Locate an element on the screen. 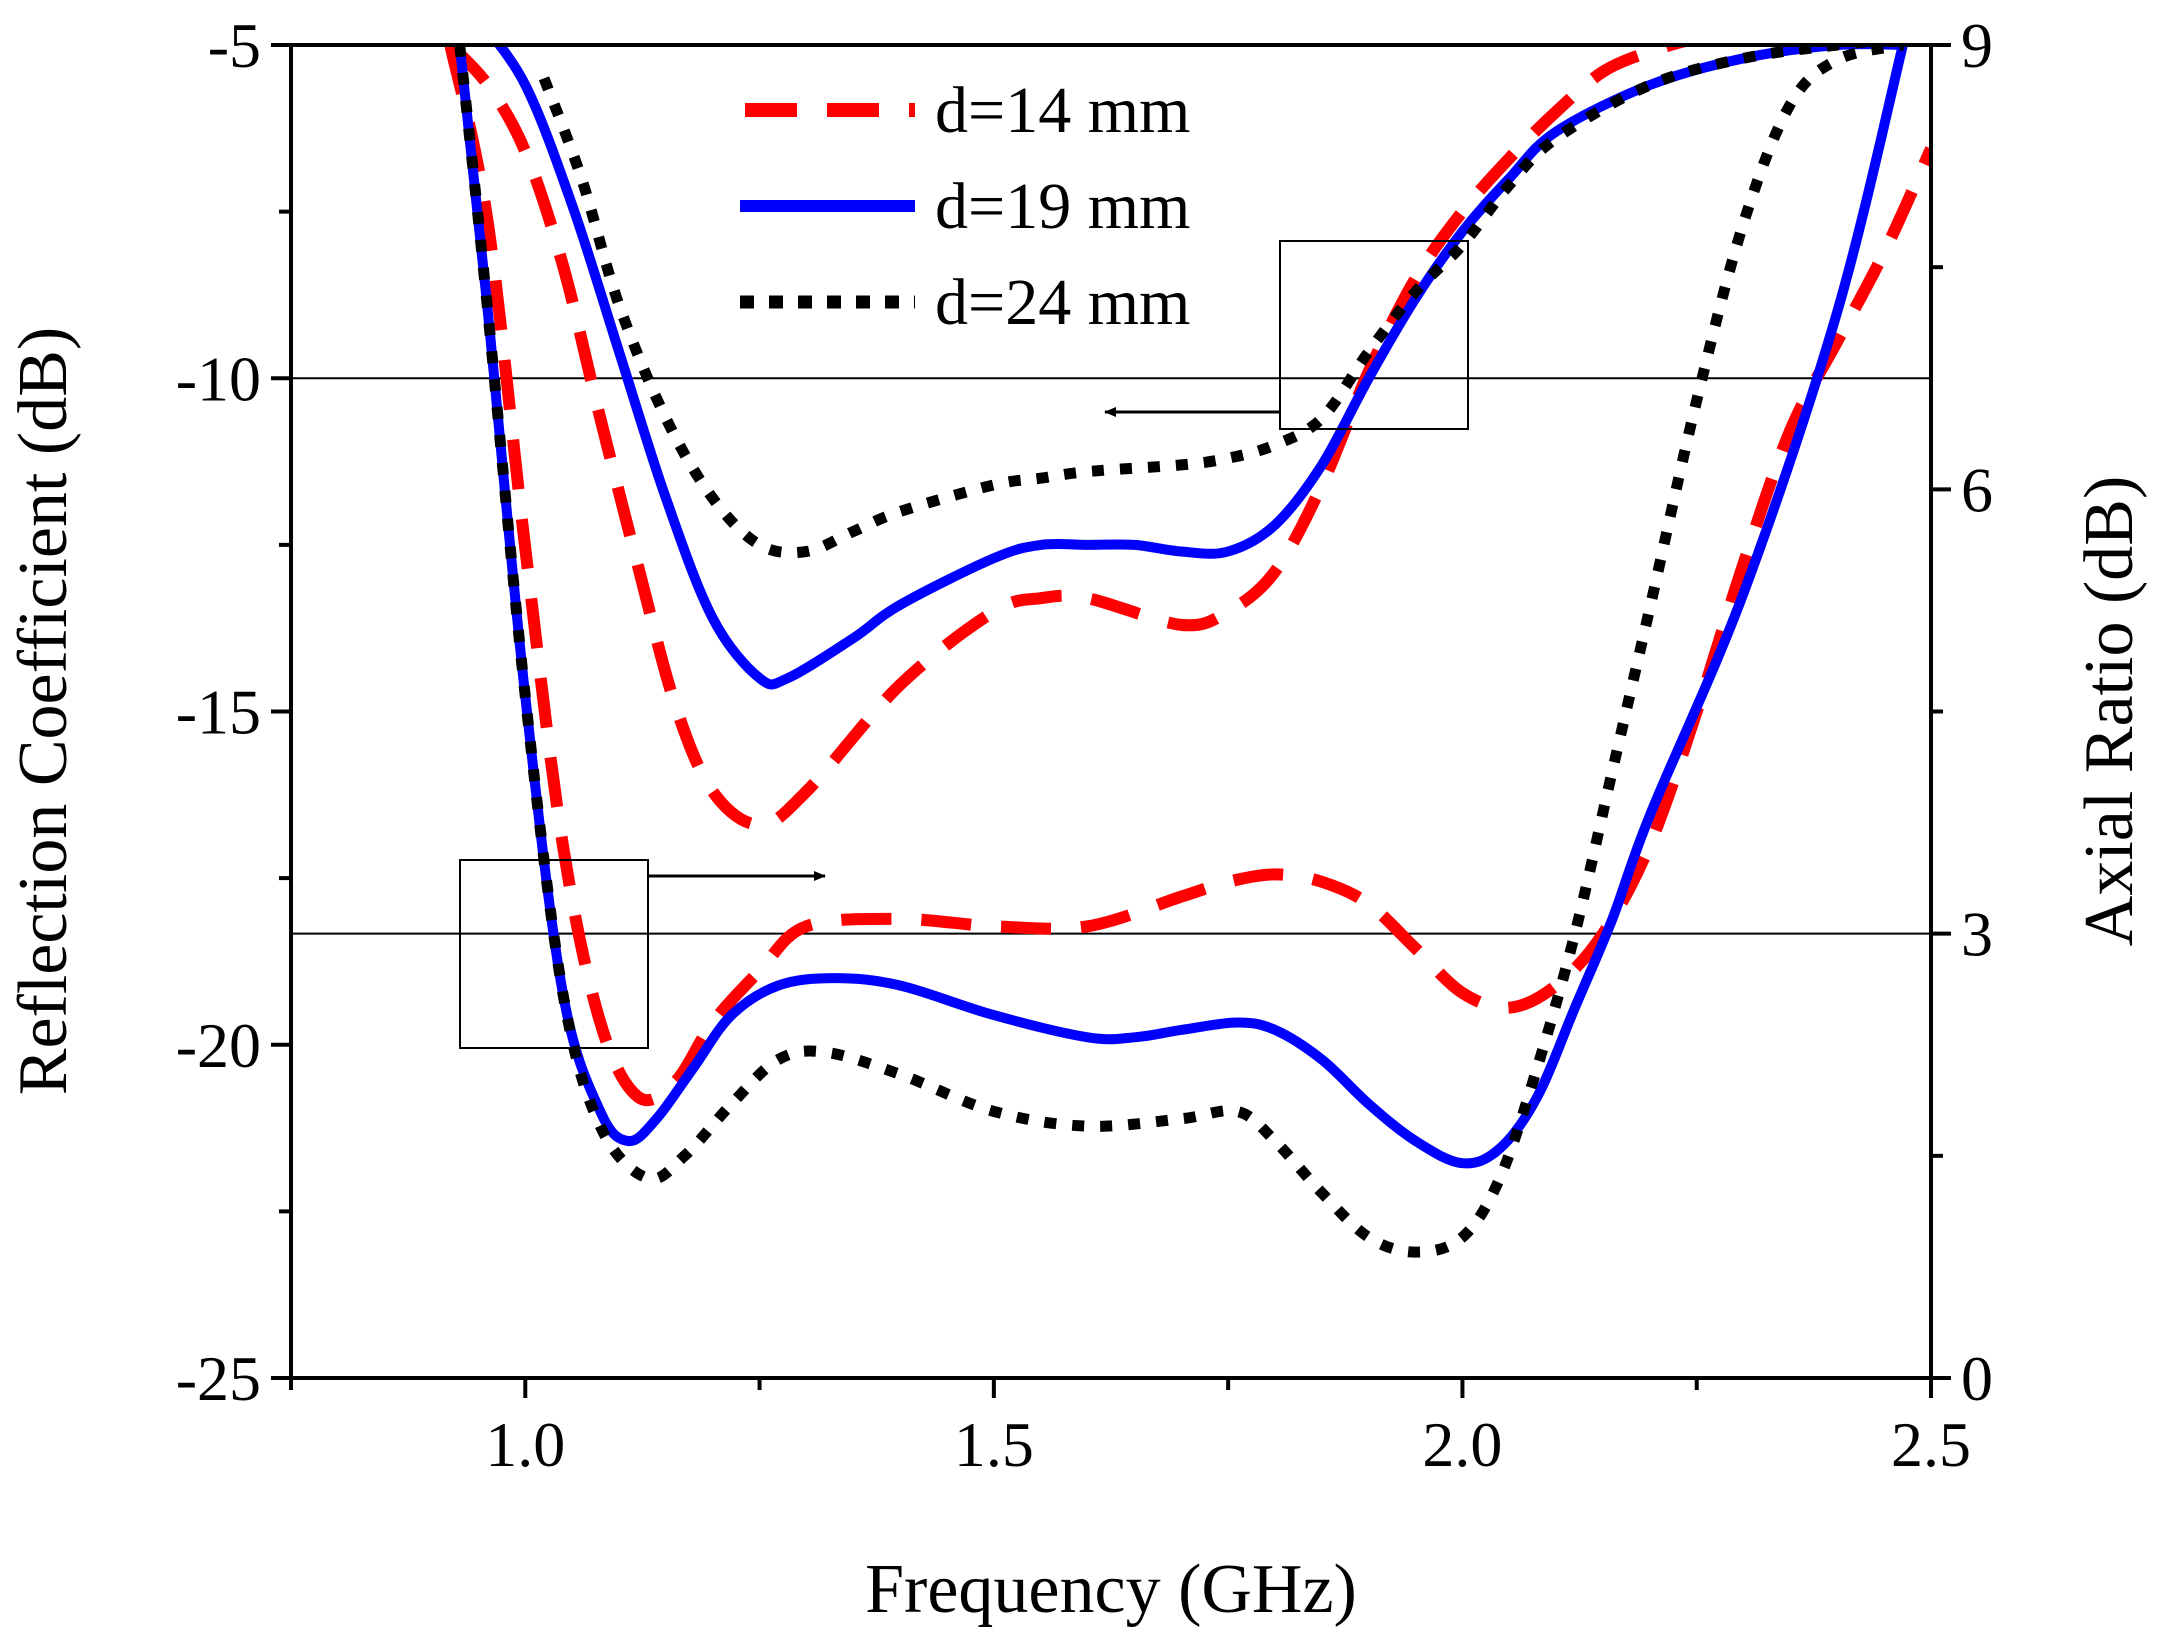  x-tick-label: 2.5 is located at coordinates (1931, 1444).